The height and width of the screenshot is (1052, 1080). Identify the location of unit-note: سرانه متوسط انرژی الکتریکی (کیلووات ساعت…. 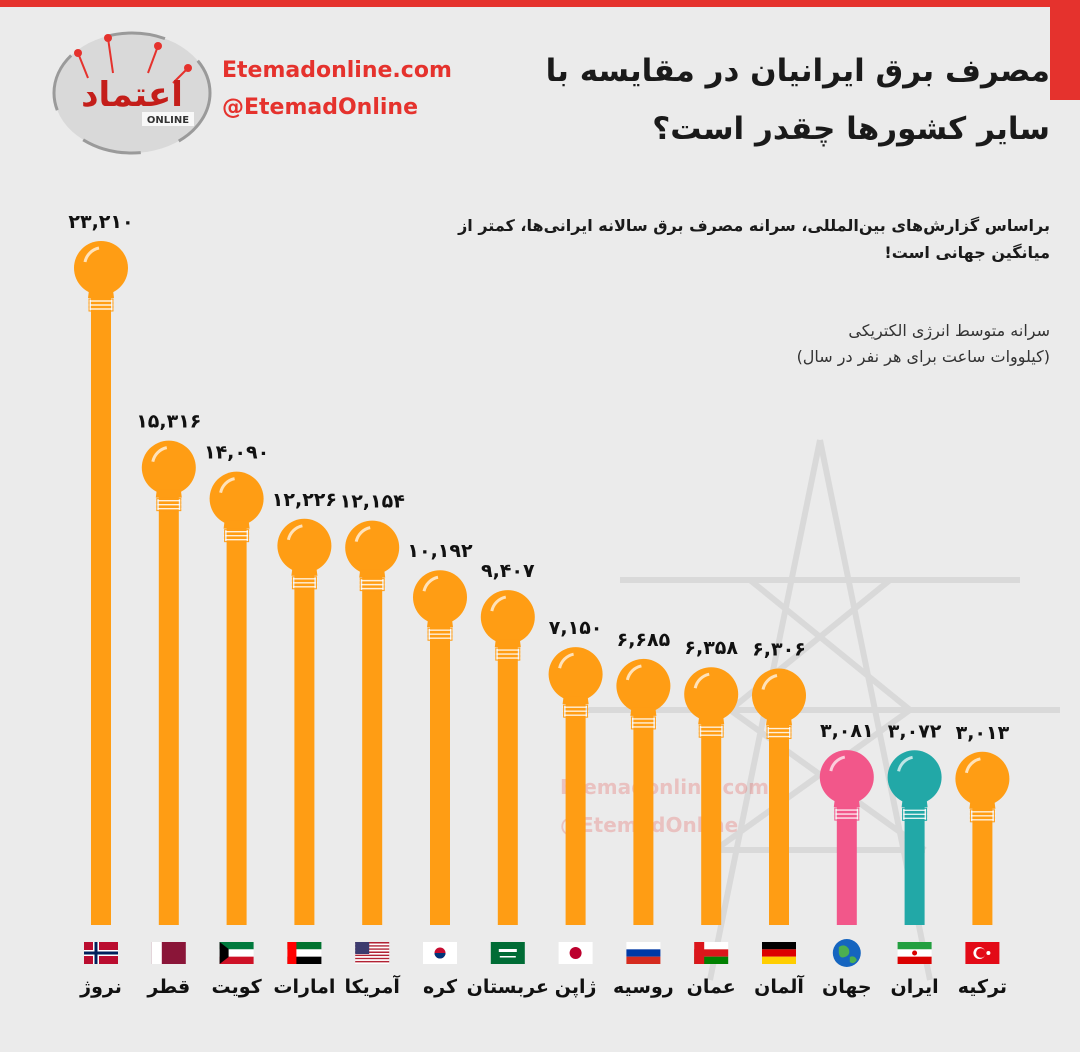
(750, 344).